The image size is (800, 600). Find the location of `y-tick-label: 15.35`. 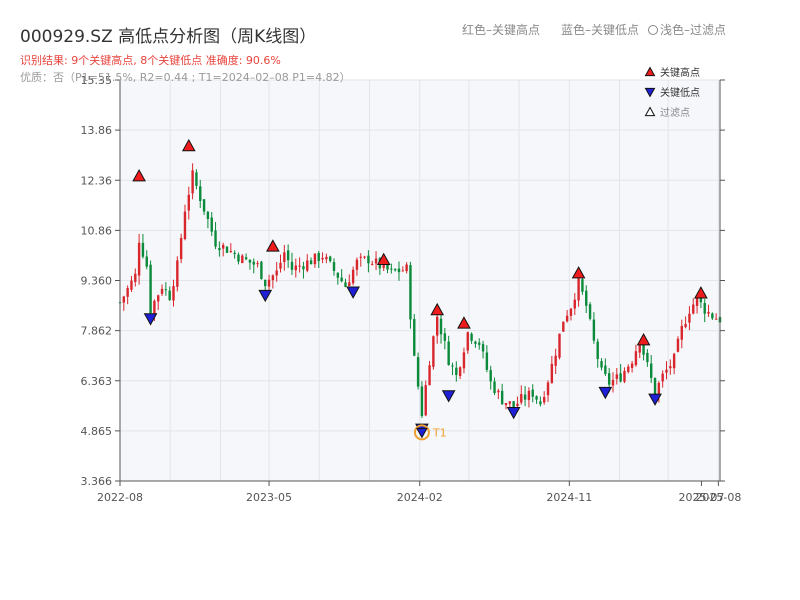

y-tick-label: 15.35 is located at coordinates (97, 80).